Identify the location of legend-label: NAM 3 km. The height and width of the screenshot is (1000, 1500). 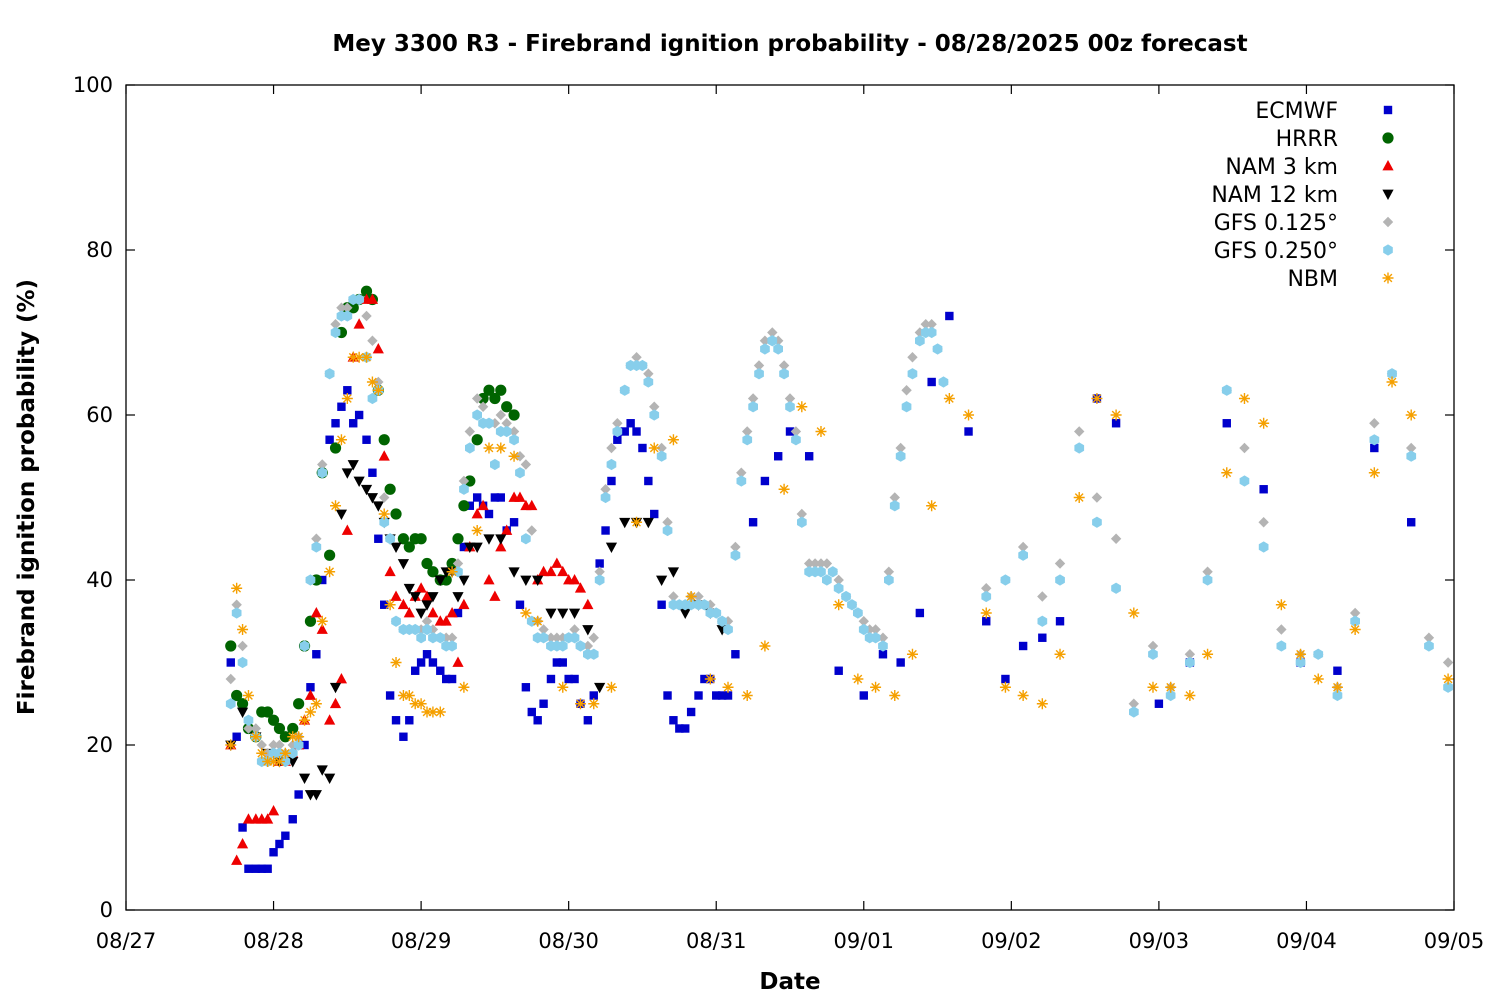
(1281, 167).